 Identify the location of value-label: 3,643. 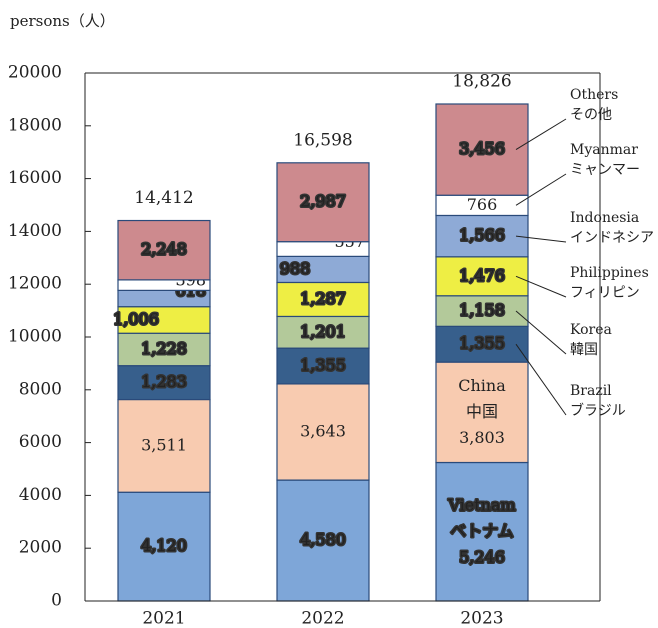
(323, 431).